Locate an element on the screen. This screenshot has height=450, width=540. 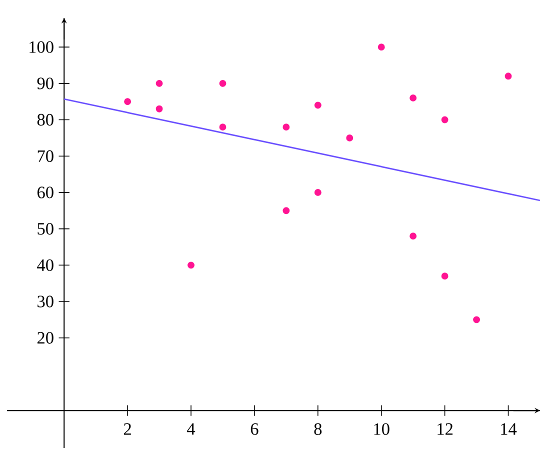
x-tick-label: 4 is located at coordinates (191, 429).